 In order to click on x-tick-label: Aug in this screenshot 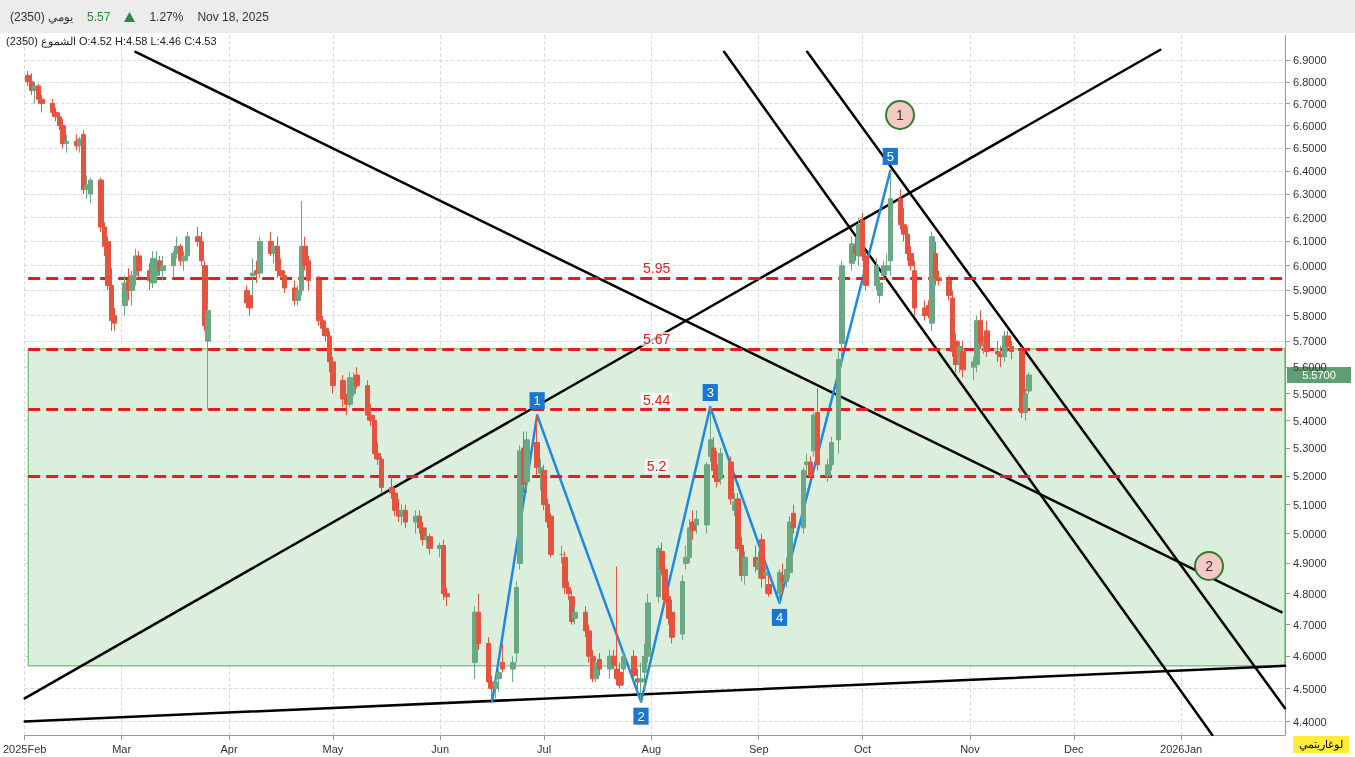, I will do `click(651, 748)`.